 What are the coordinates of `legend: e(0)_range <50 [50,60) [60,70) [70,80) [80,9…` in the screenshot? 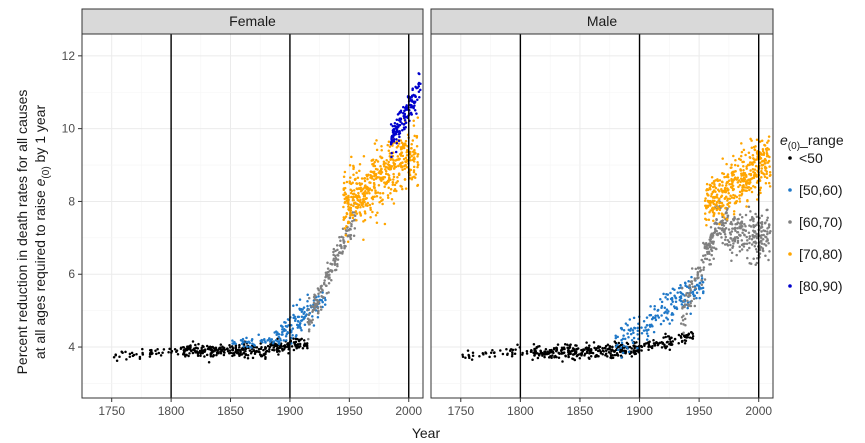 It's located at (812, 213).